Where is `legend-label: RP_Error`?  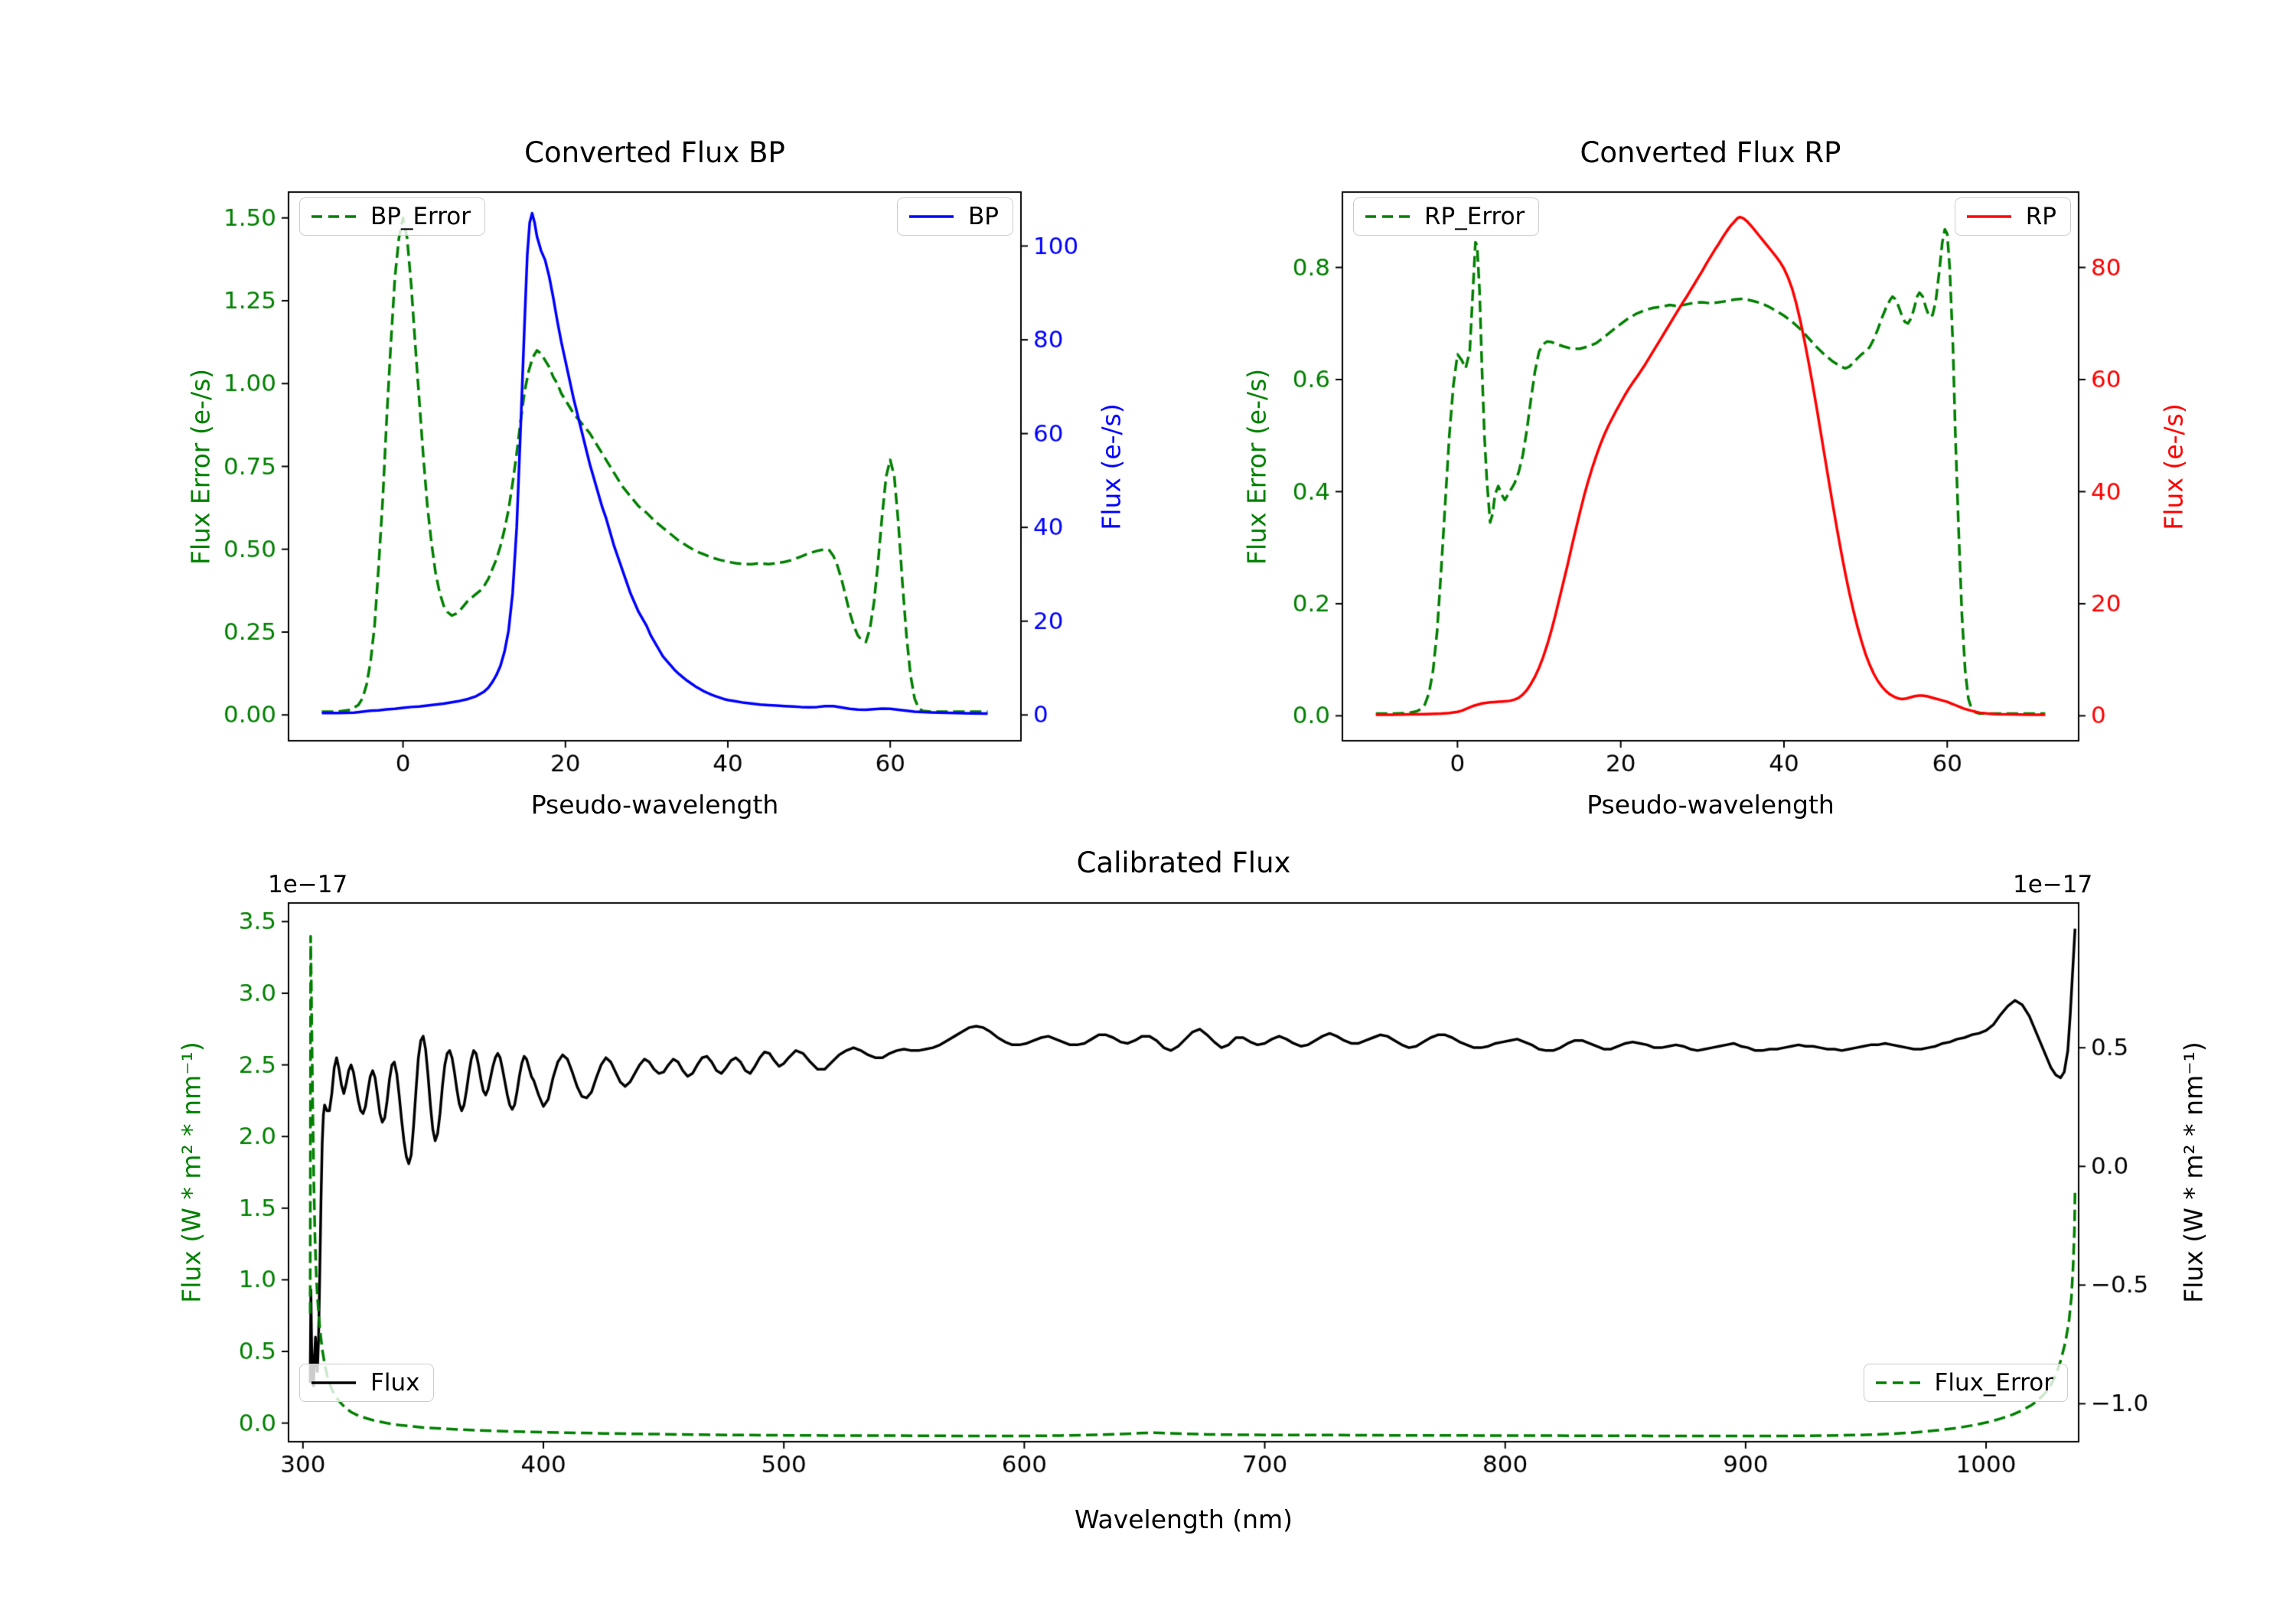 legend-label: RP_Error is located at coordinates (1474, 217).